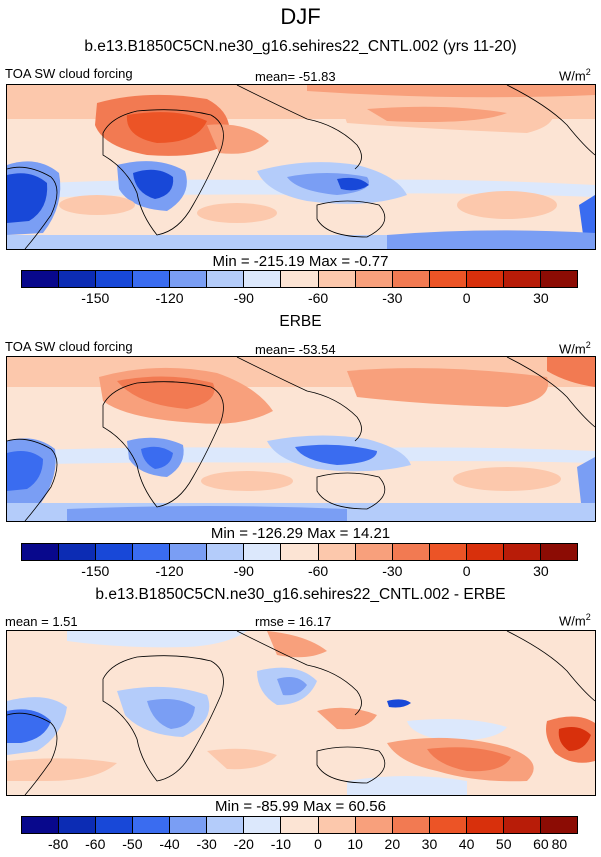 The image size is (601, 857). What do you see at coordinates (429, 844) in the screenshot?
I see `panel-3-colorbar-tick-label: 30` at bounding box center [429, 844].